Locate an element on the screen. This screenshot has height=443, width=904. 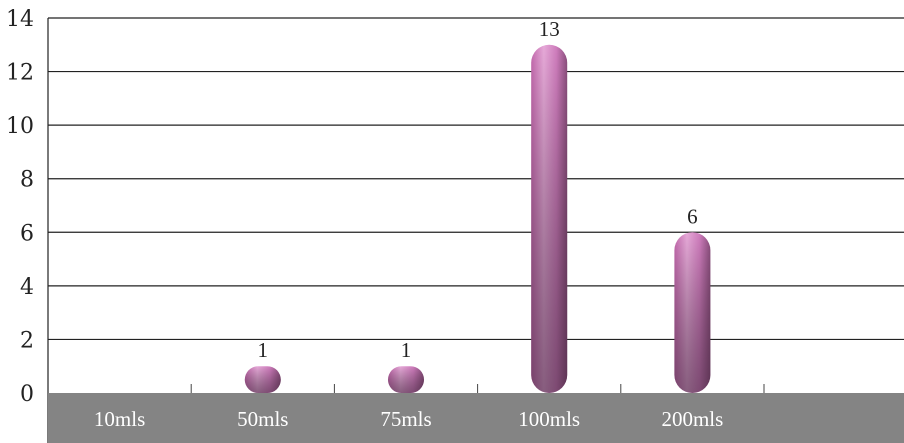
category-band is located at coordinates (476, 418).